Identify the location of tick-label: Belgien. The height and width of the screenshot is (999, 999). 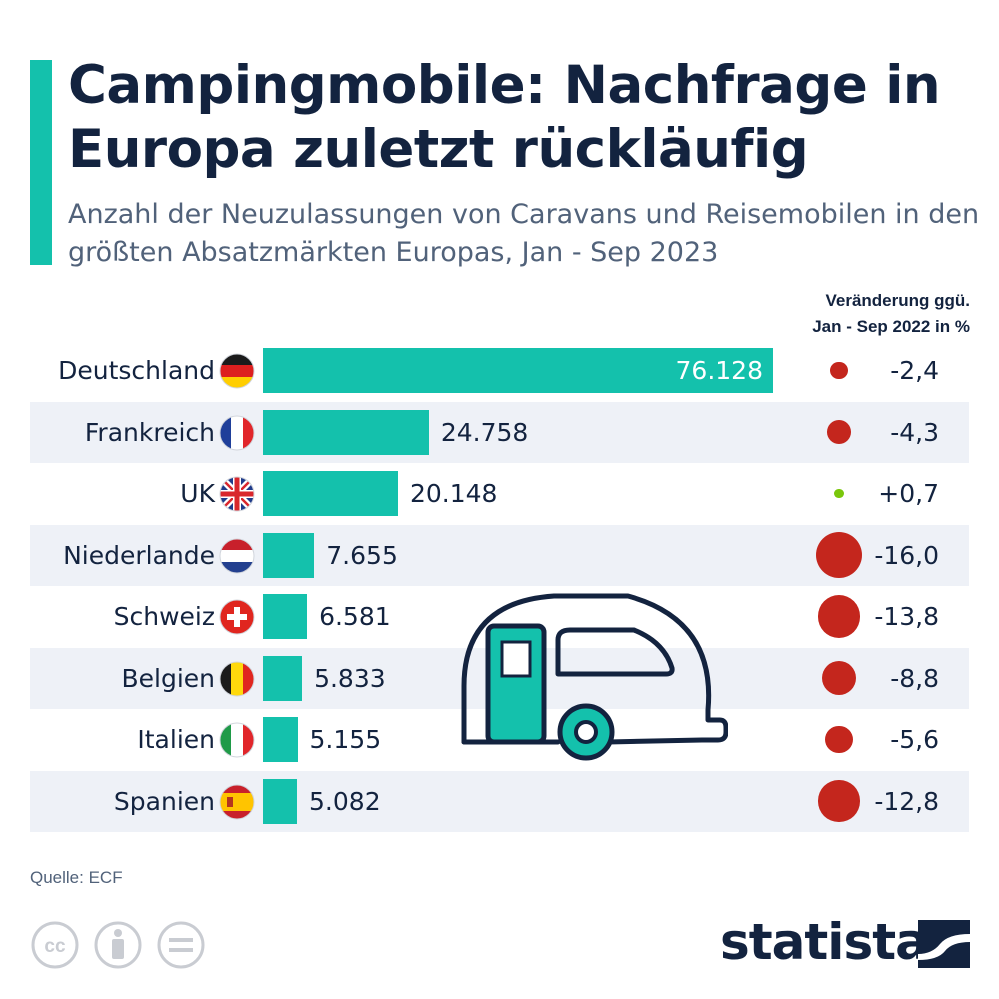
(168, 678).